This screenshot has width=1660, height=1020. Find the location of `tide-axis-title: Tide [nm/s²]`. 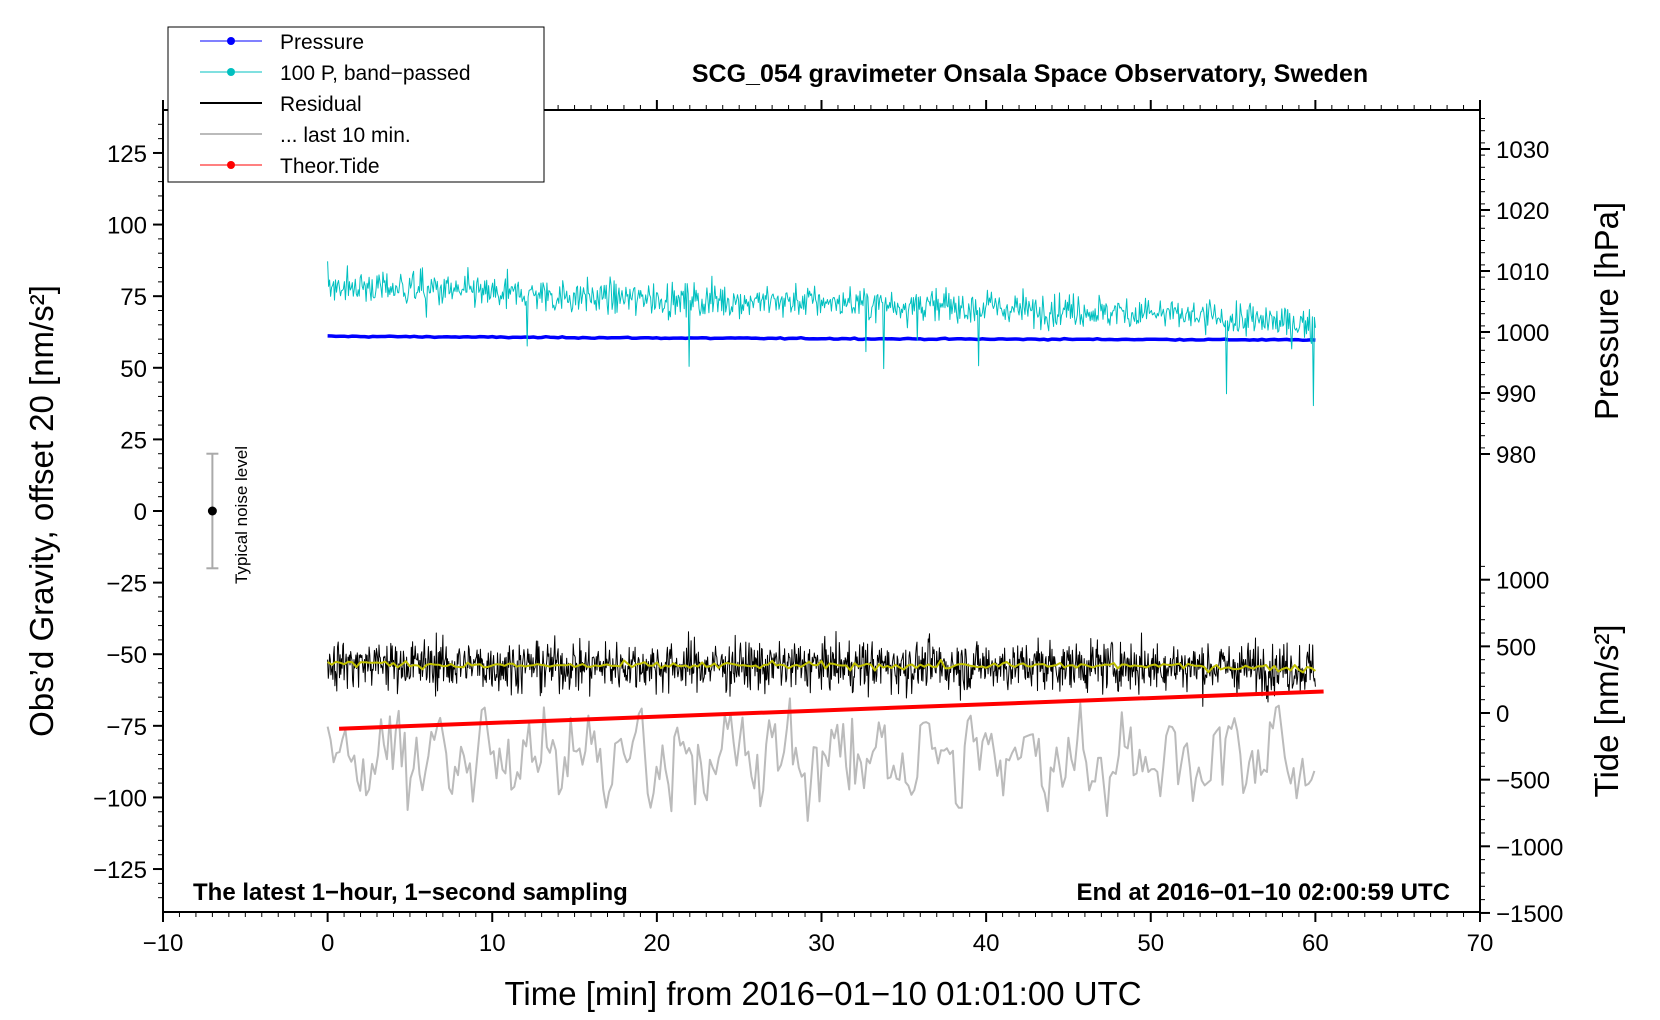

tide-axis-title: Tide [nm/s²] is located at coordinates (1606, 711).